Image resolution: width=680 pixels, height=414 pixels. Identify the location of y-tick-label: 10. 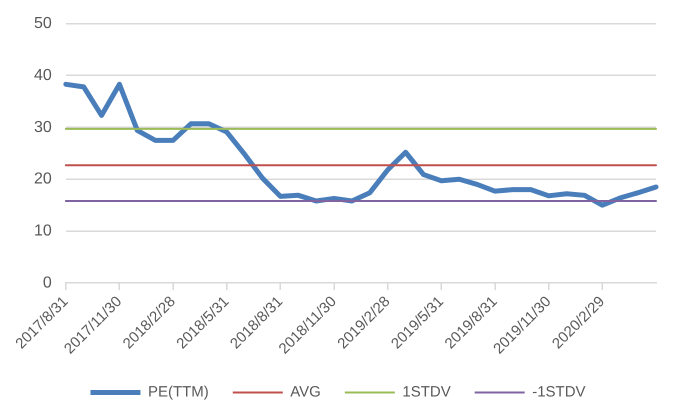
(43, 231).